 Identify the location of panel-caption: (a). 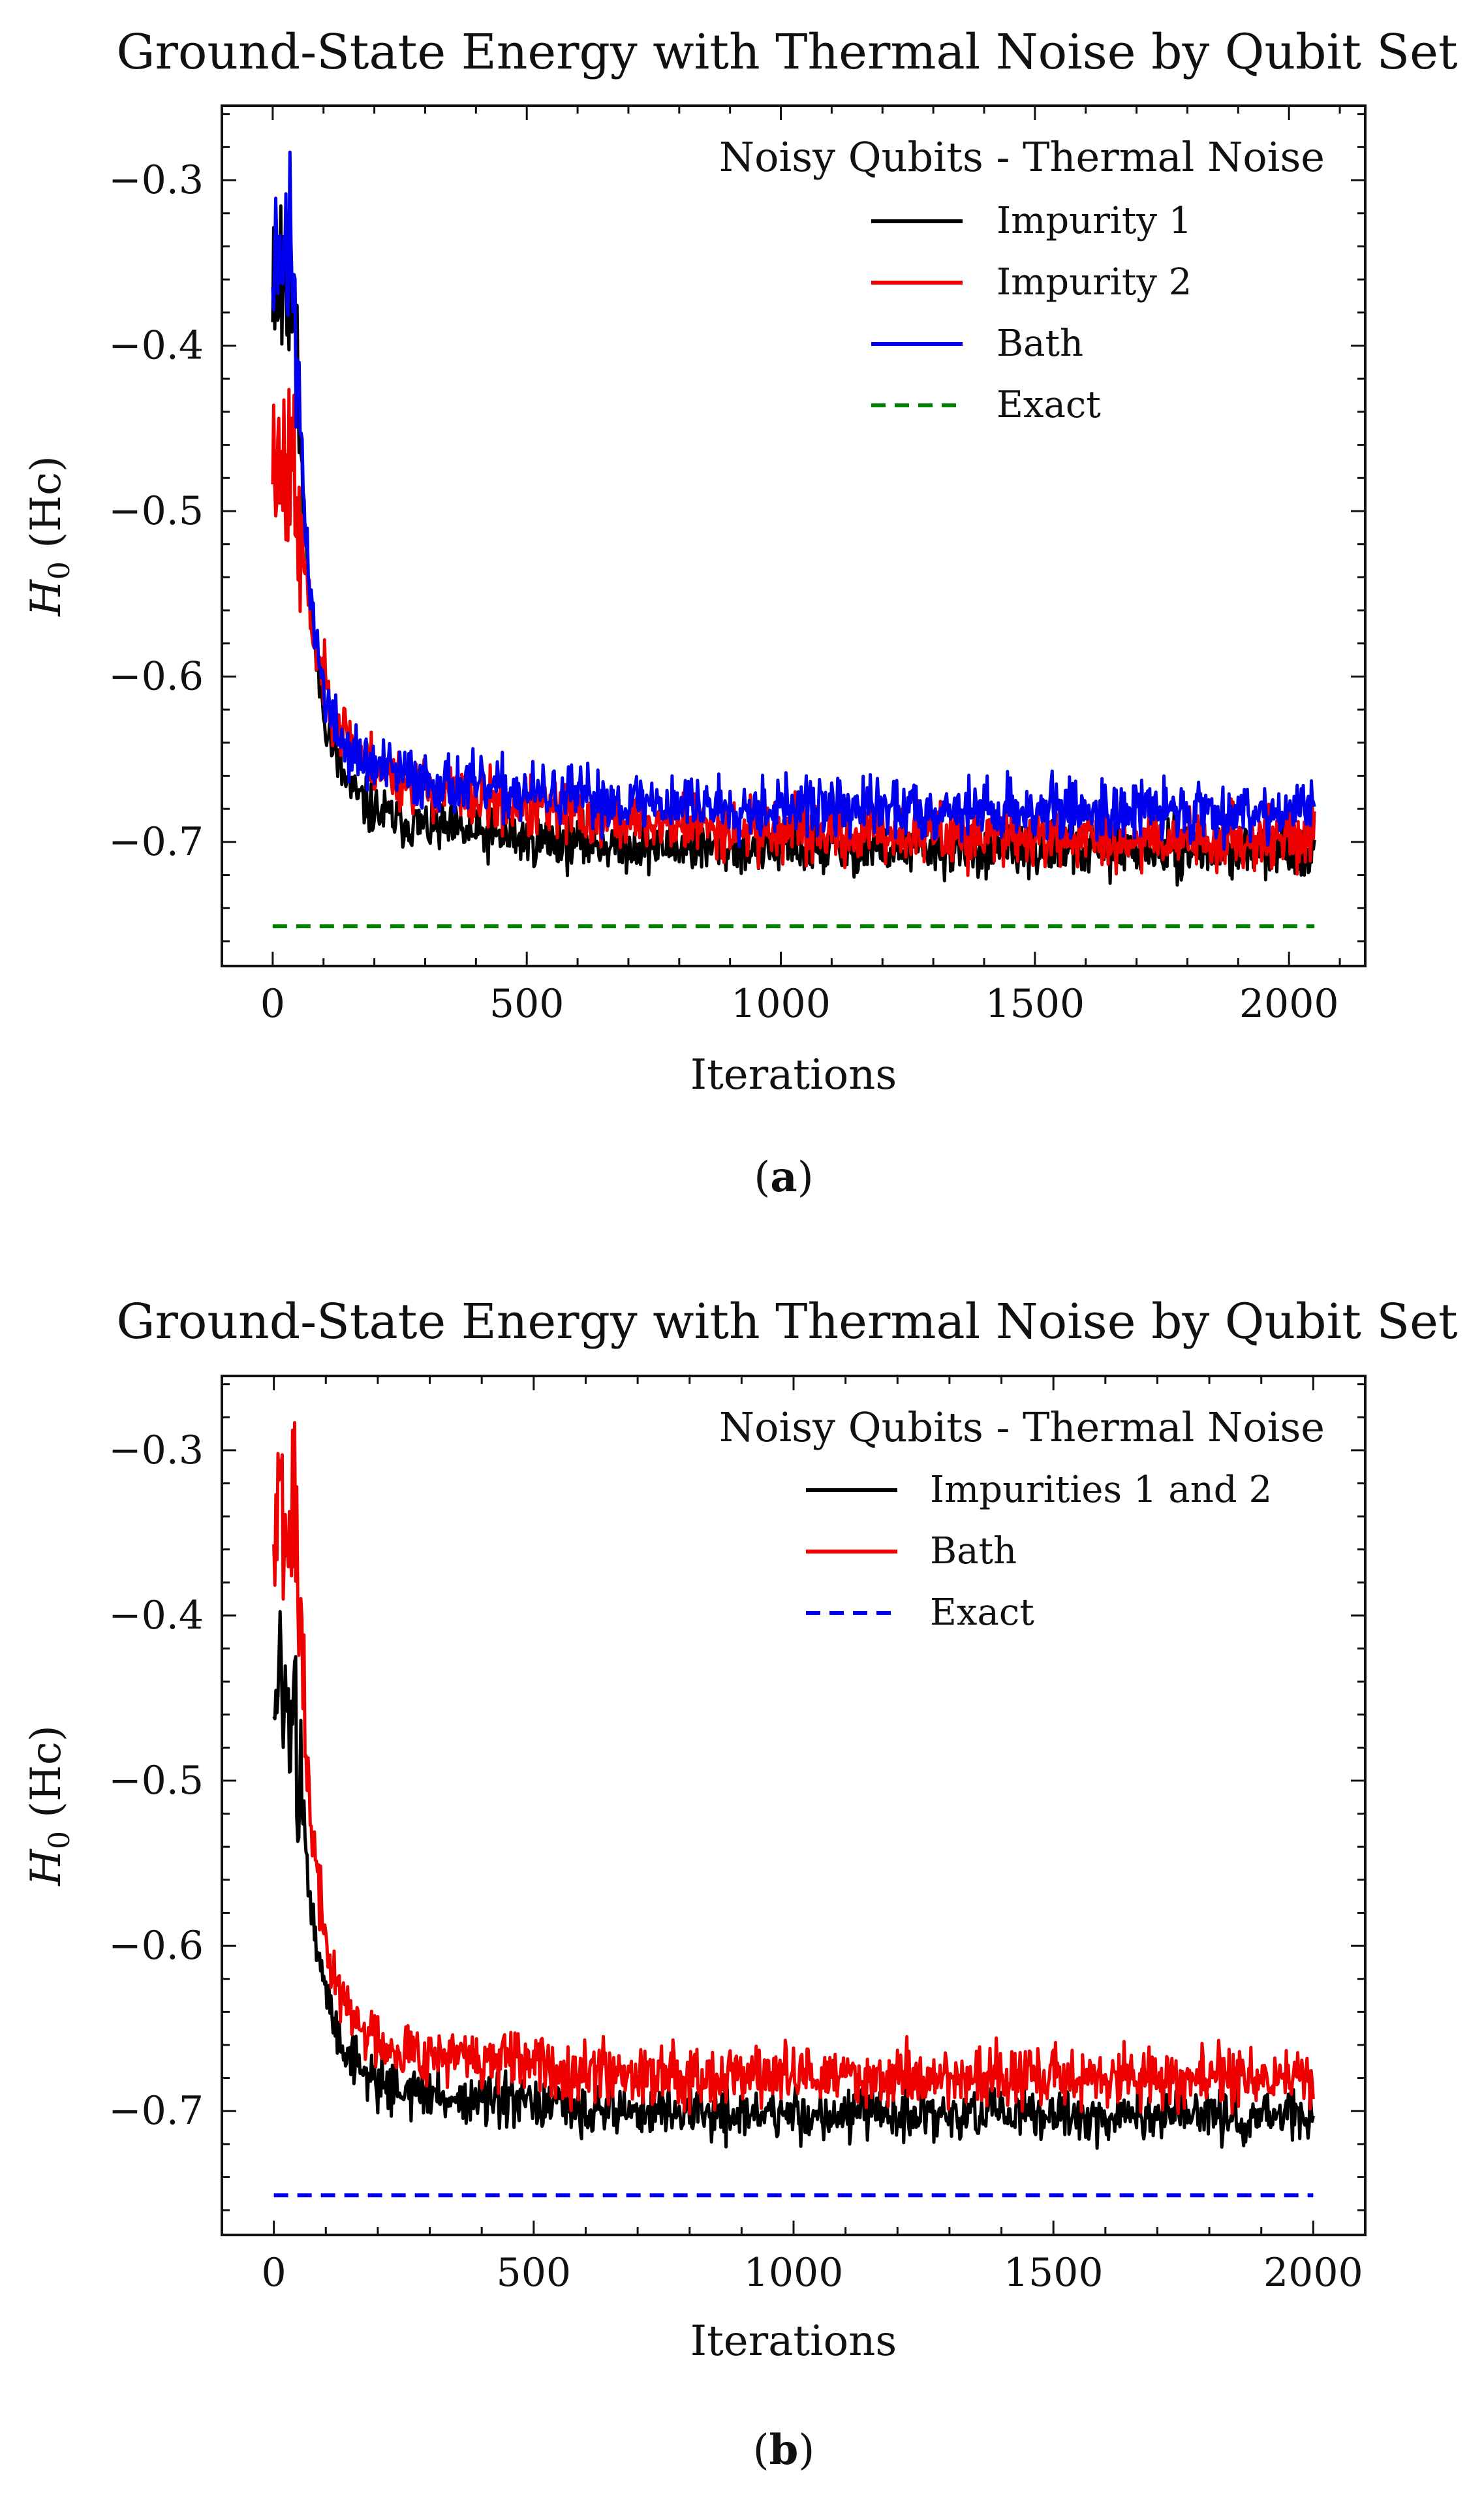
(783, 1177).